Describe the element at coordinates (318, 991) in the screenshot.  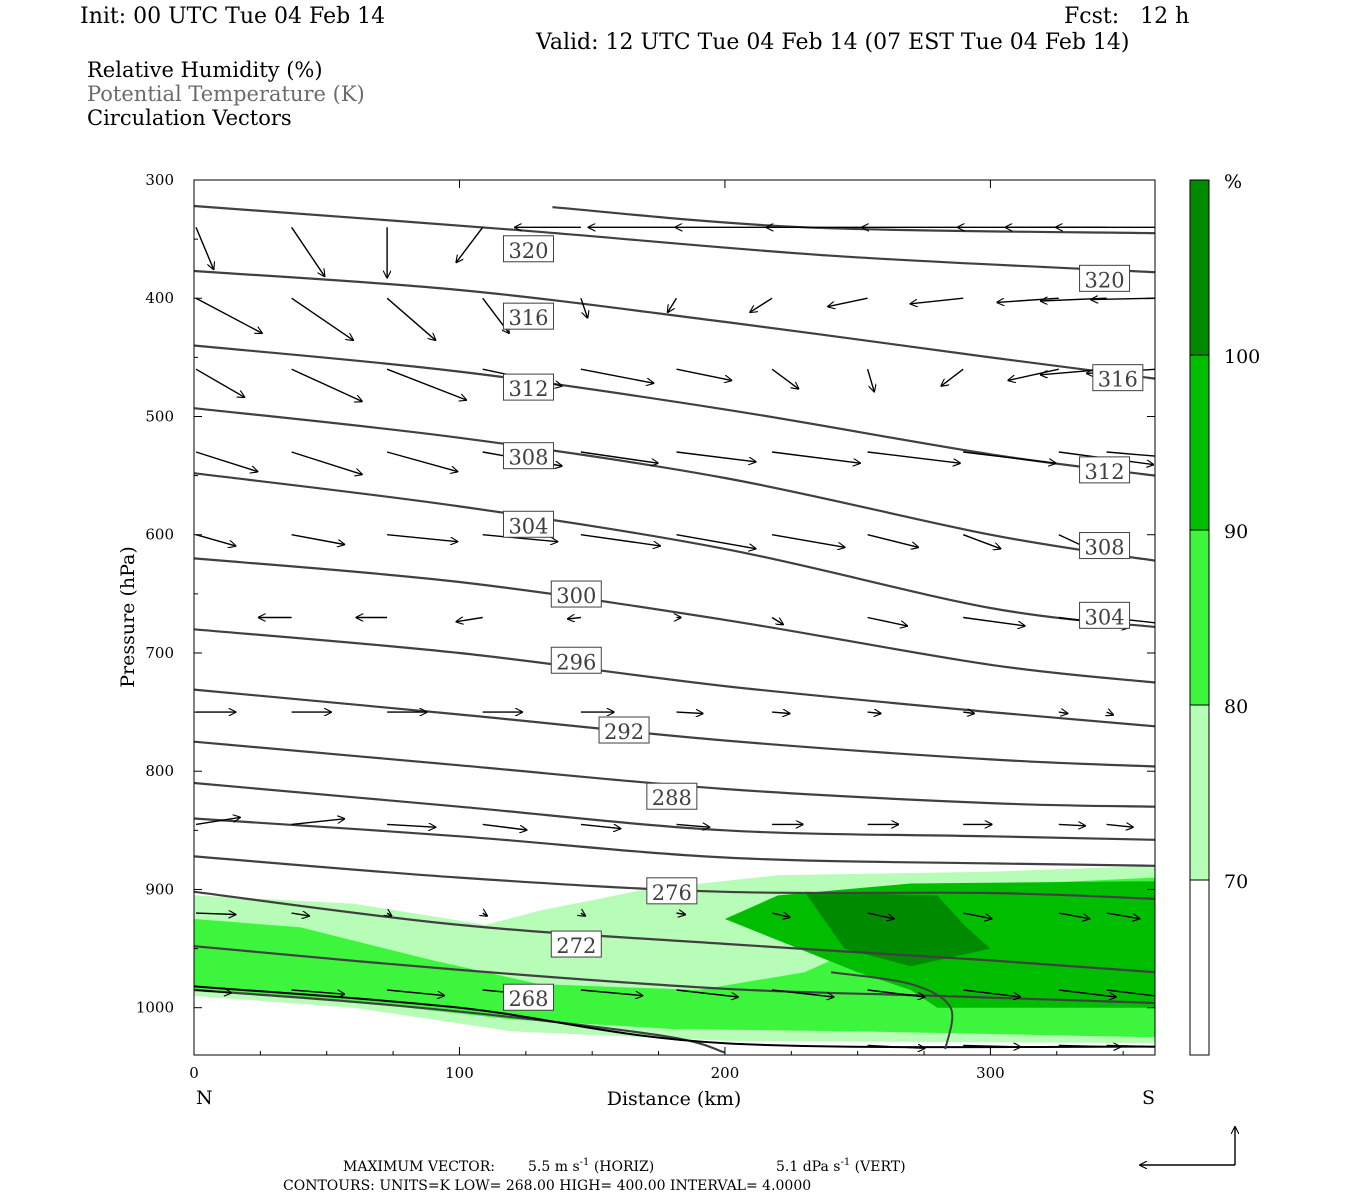
I see `vector-r9-c1` at that location.